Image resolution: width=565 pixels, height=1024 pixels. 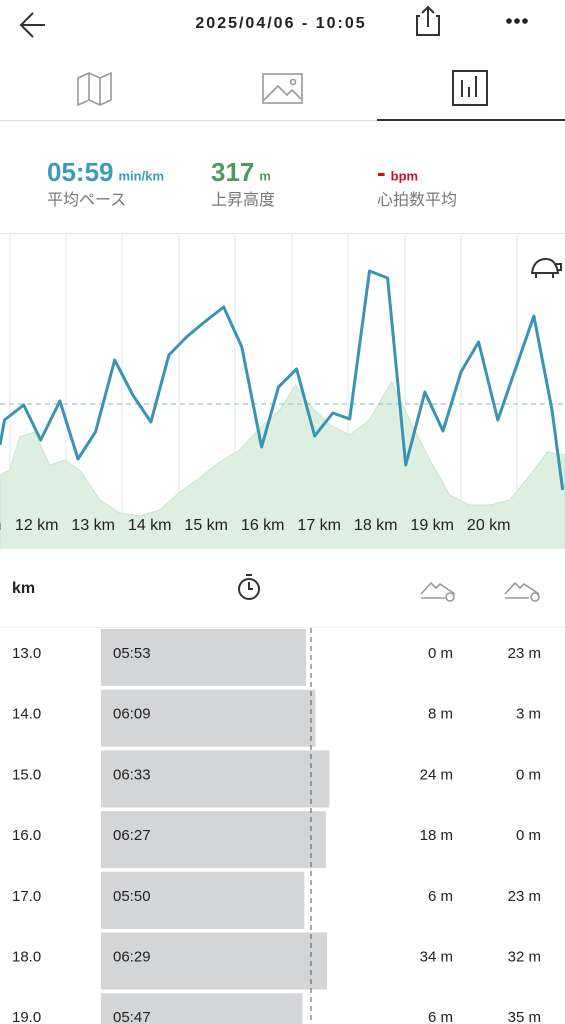 What do you see at coordinates (381, 172) in the screenshot?
I see `stat-value: -` at bounding box center [381, 172].